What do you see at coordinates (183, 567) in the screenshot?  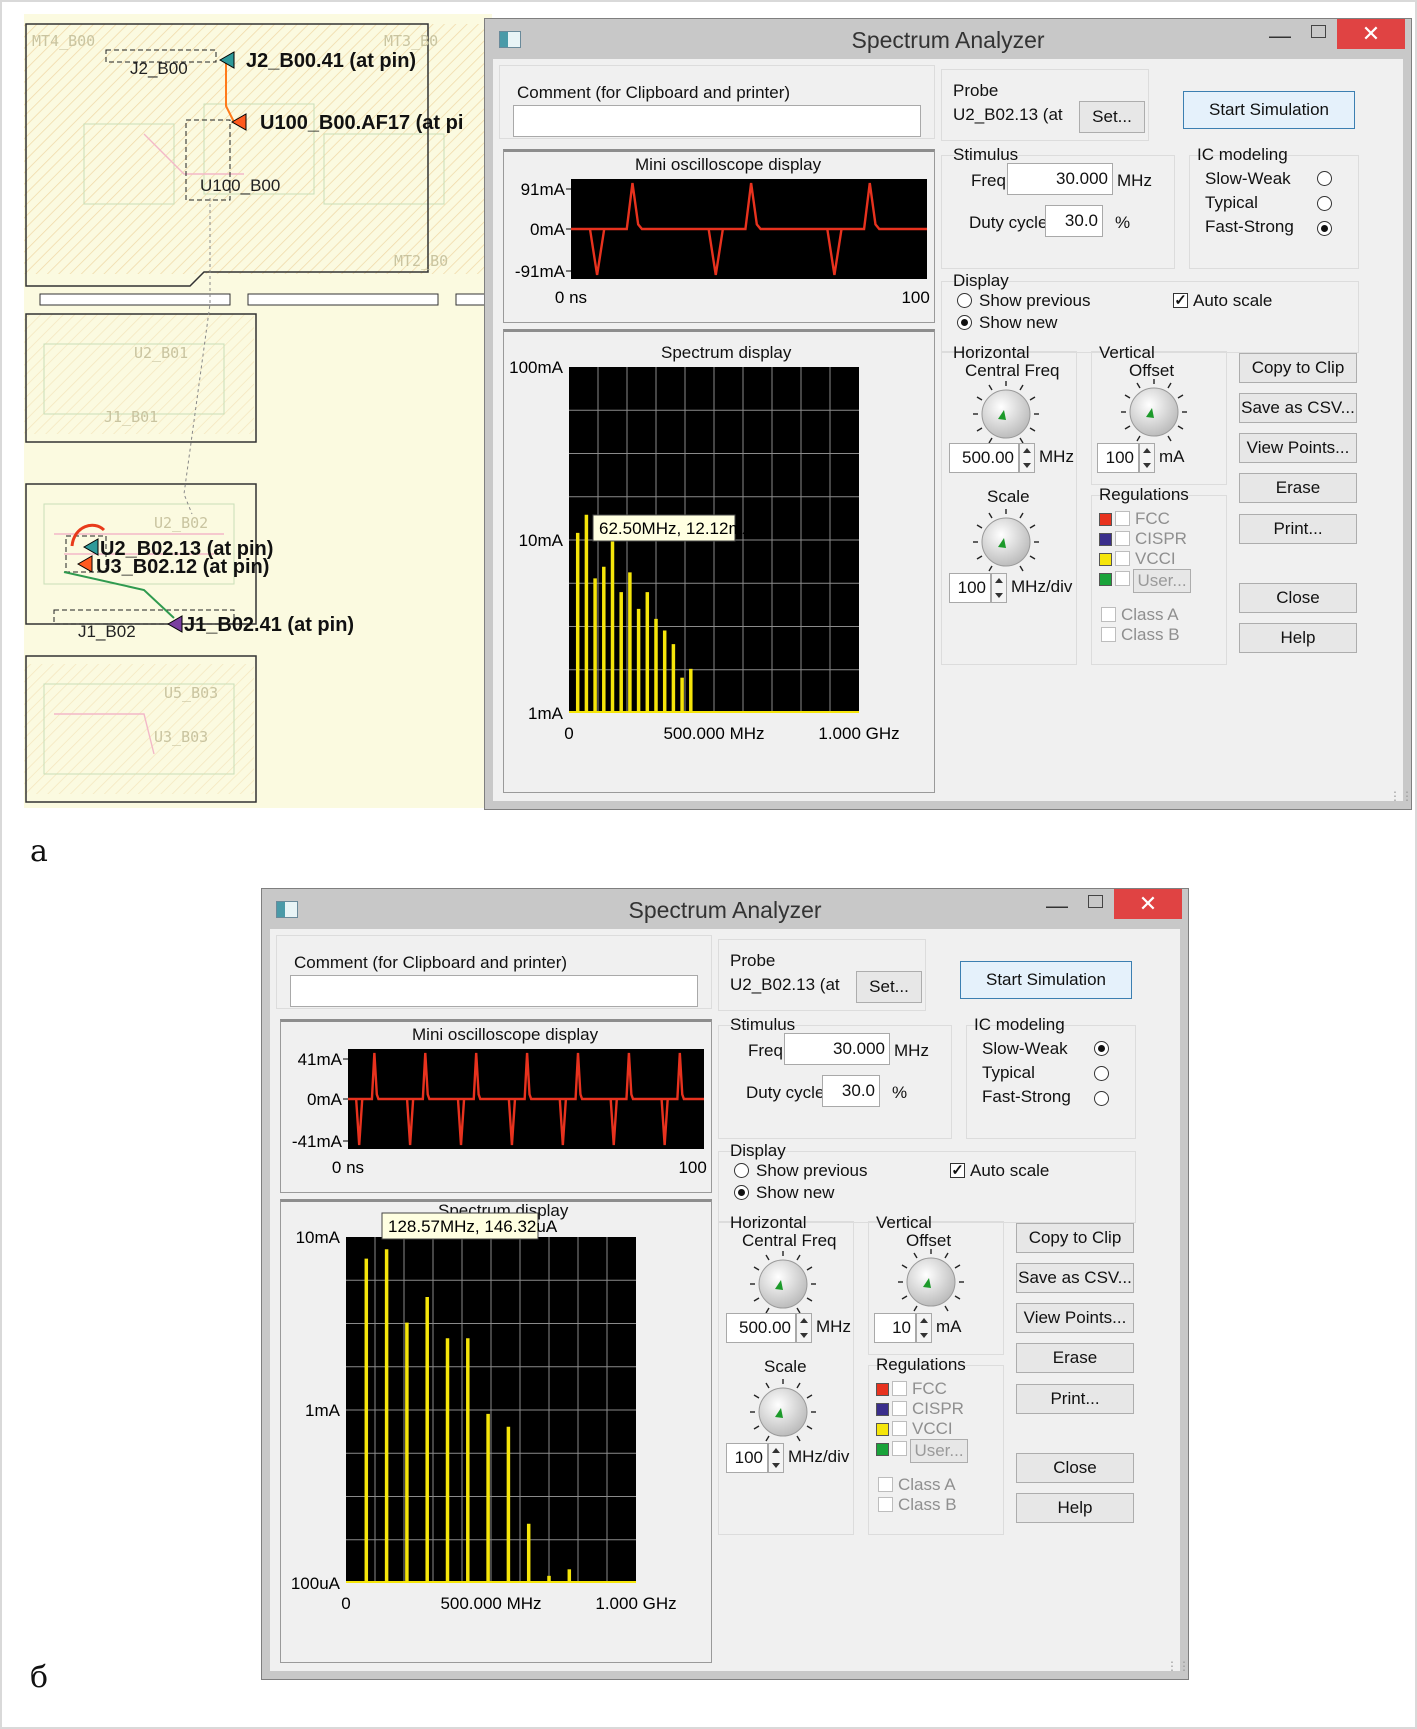 I see `net-label: U3_B02.12 (at pin)` at bounding box center [183, 567].